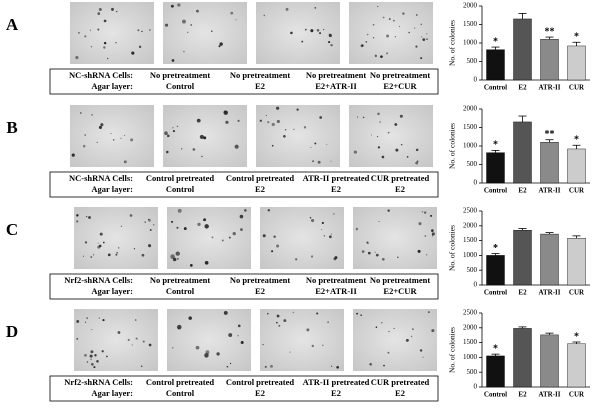  What do you see at coordinates (101, 75) in the screenshot?
I see `row-label: NC-shRNA Cells:` at bounding box center [101, 75].